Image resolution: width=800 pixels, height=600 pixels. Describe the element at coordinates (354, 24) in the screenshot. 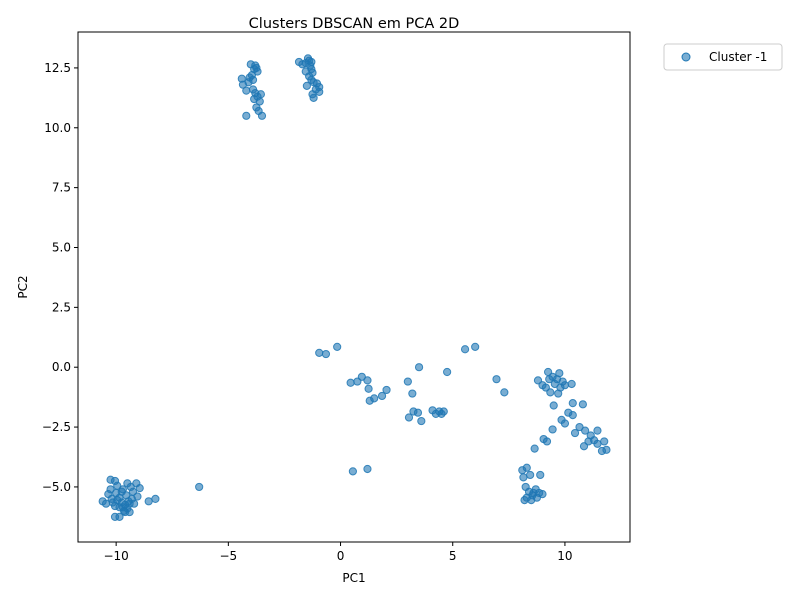

I see `chart-title: Clusters DBSCAN em PCA 2D` at that location.